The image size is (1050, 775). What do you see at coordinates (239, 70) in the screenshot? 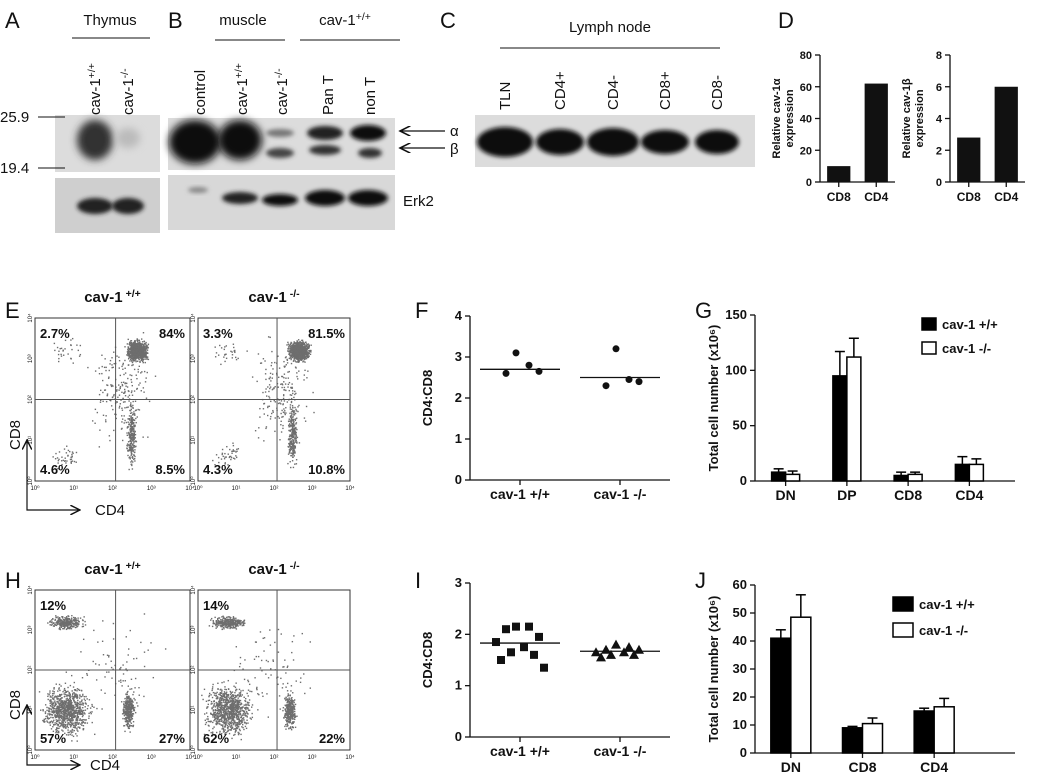
I see `lane-label-sup: +/+` at bounding box center [239, 70].